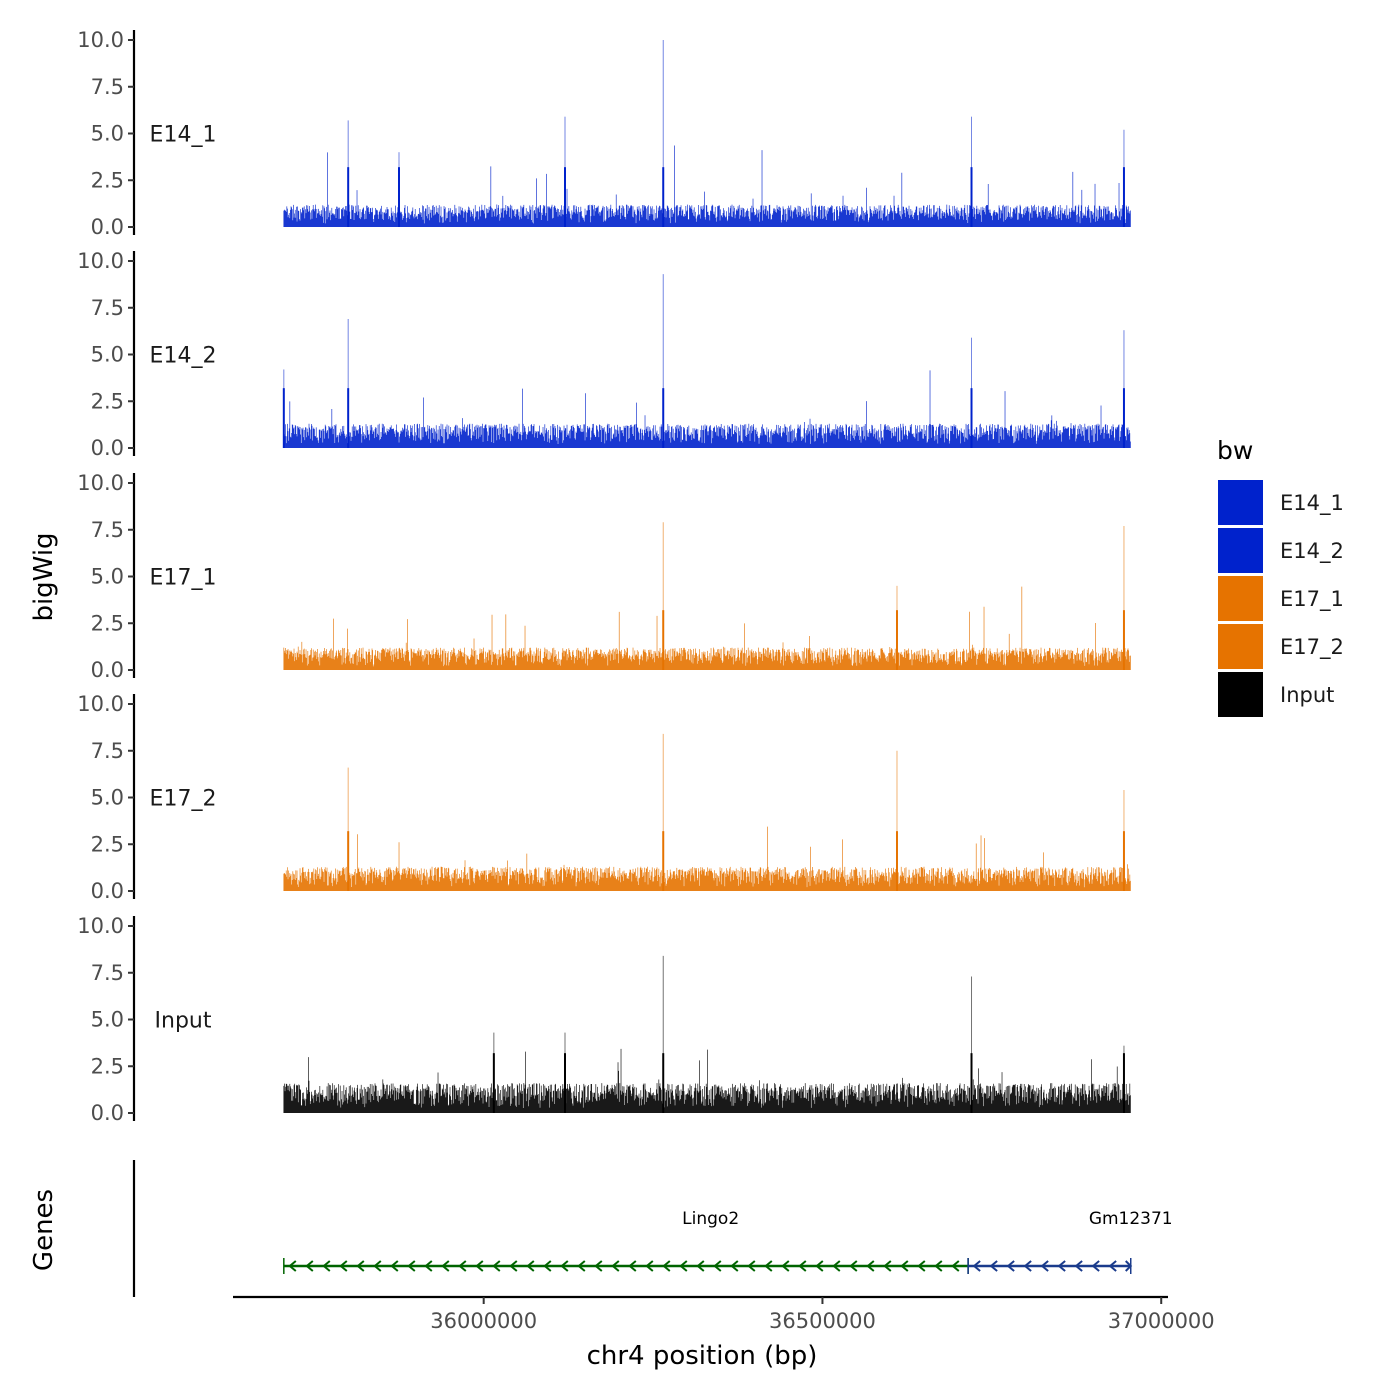 The height and width of the screenshot is (1400, 1400). Describe the element at coordinates (604, 797) in the screenshot. I see `track-E17_2: 0.0 2.5 5.0 7.5 10.0 E17_2` at that location.